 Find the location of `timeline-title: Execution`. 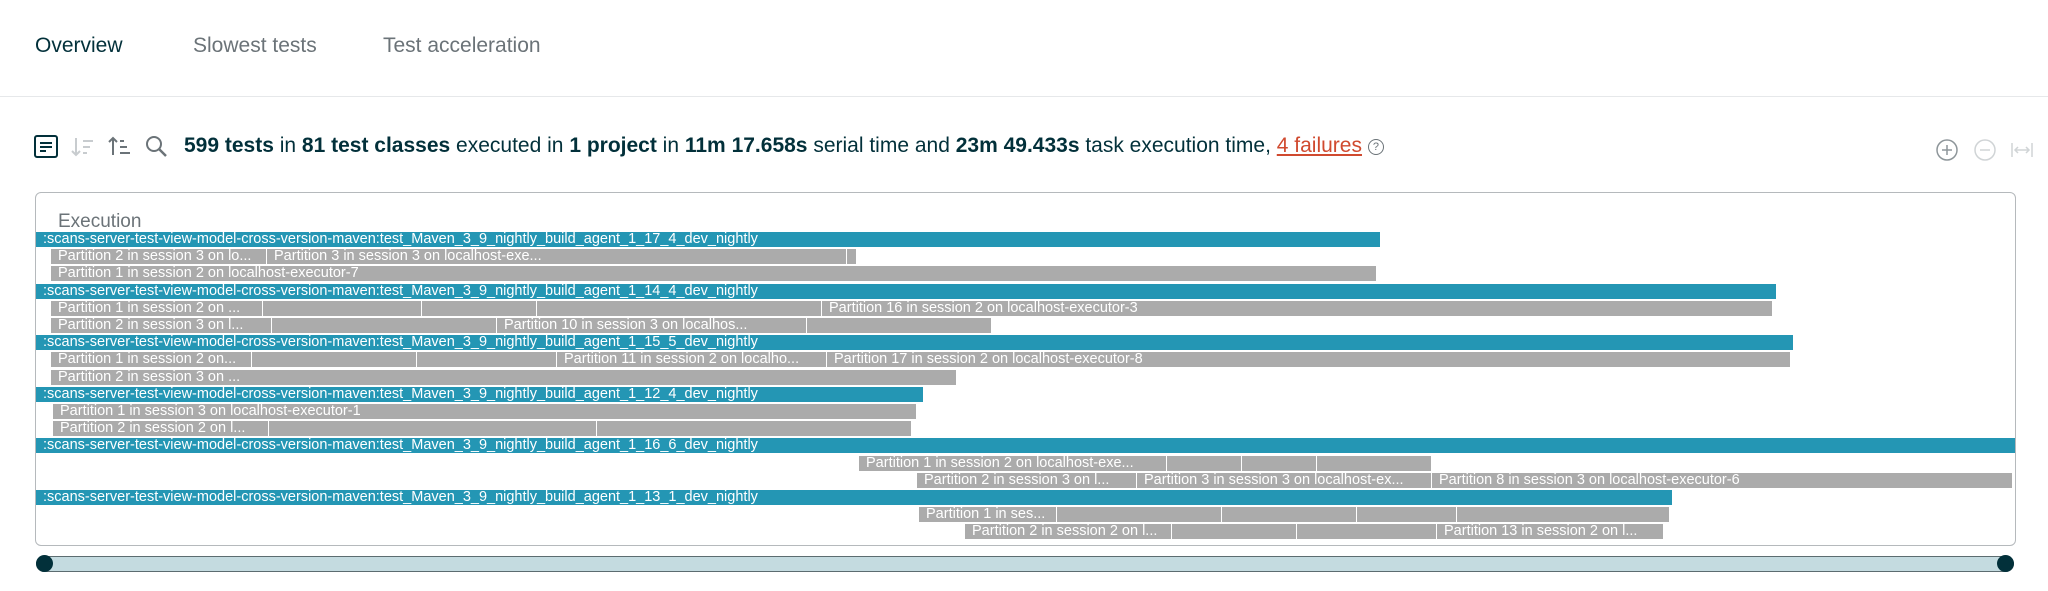

timeline-title: Execution is located at coordinates (100, 221).